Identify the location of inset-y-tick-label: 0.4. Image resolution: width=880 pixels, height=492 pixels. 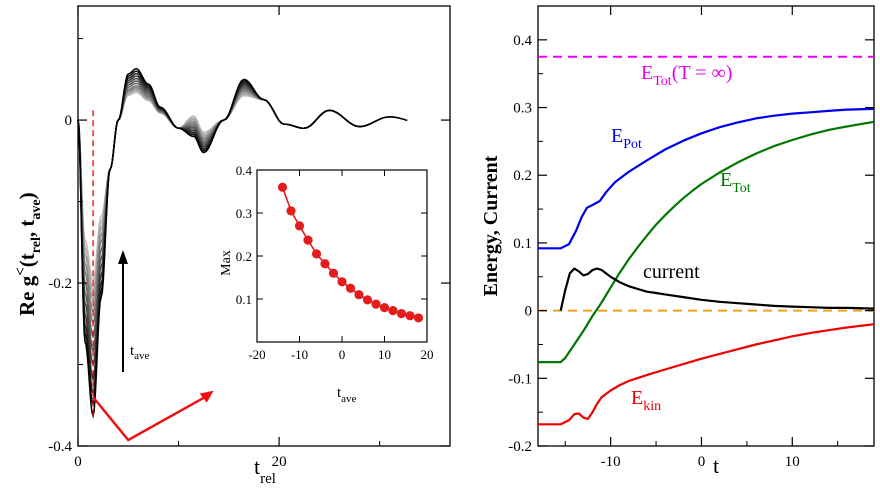
(244, 170).